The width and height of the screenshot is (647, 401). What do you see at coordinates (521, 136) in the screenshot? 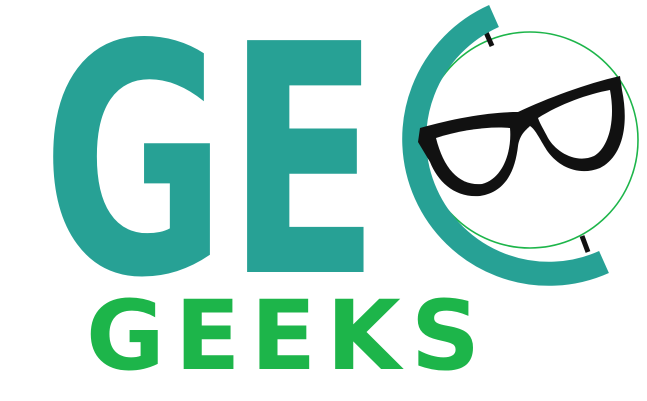
I see `glasses` at bounding box center [521, 136].